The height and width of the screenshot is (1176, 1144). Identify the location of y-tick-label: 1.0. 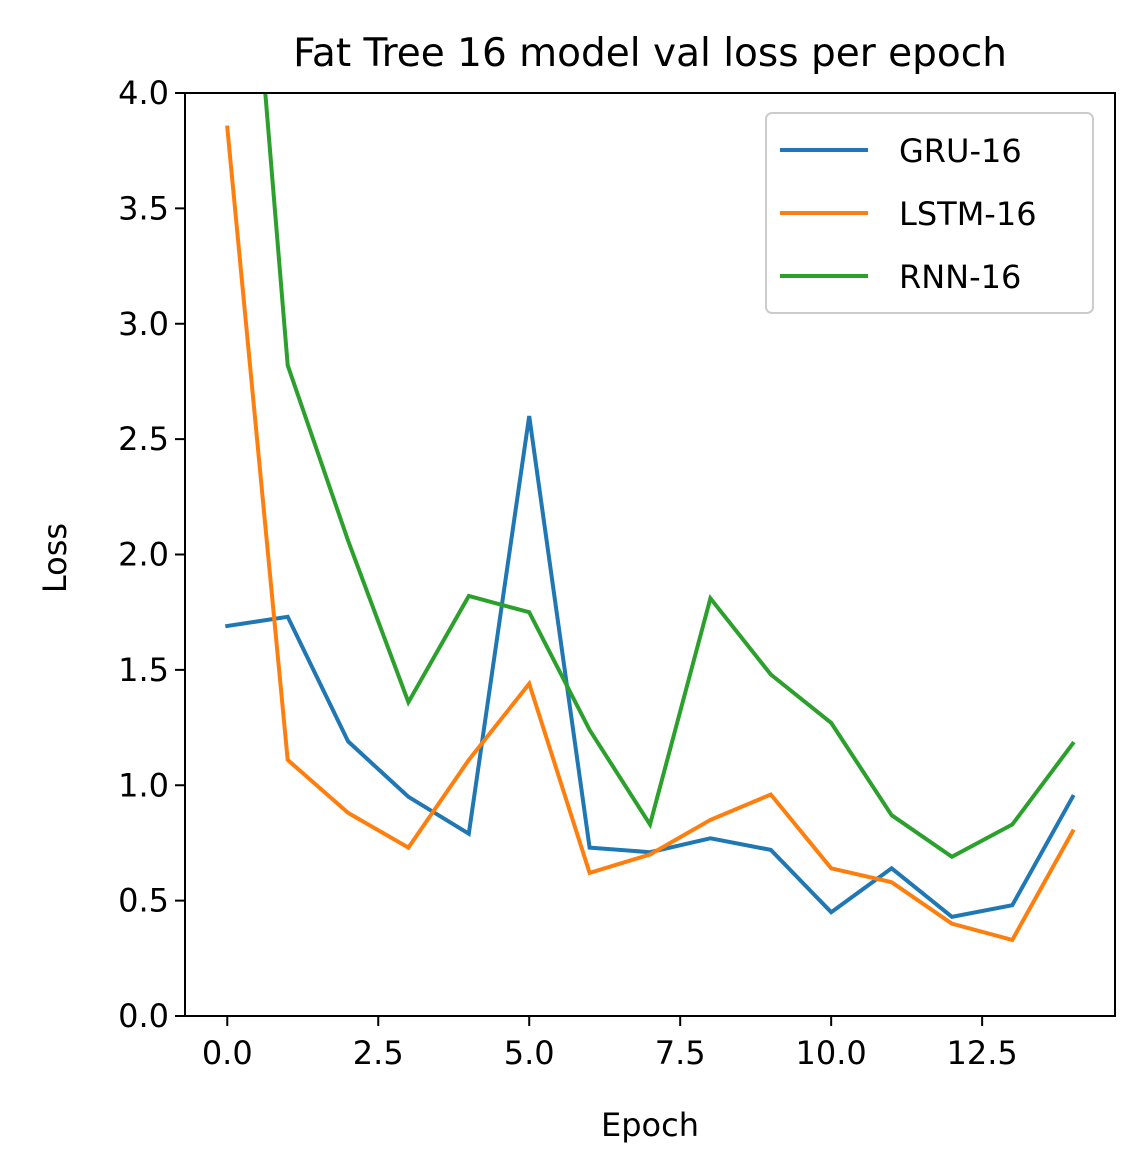
(143, 785).